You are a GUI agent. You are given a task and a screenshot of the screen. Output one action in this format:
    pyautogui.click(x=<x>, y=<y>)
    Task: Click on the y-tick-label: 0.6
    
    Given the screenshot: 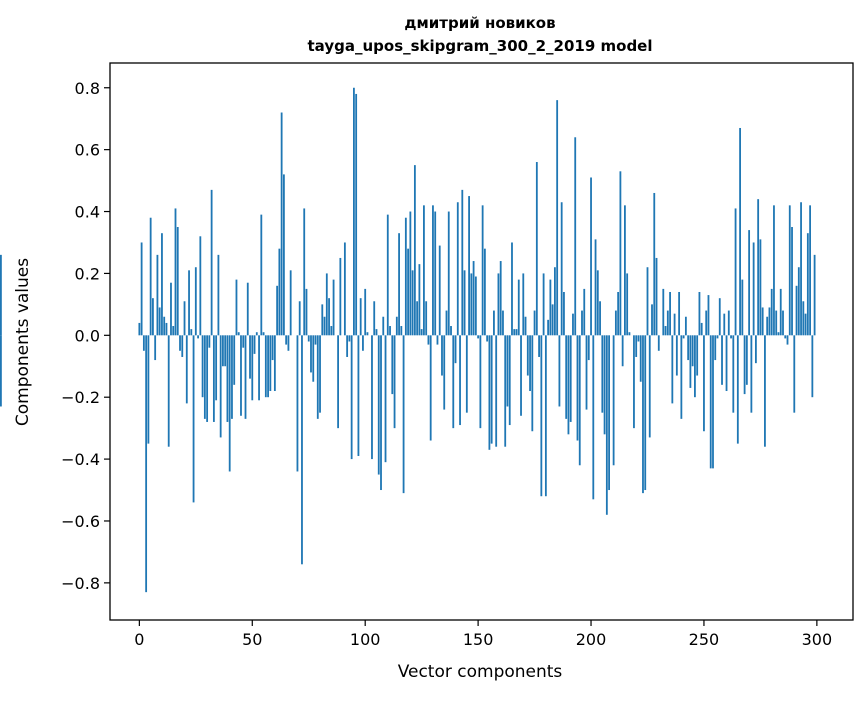 What is the action you would take?
    pyautogui.click(x=87, y=150)
    